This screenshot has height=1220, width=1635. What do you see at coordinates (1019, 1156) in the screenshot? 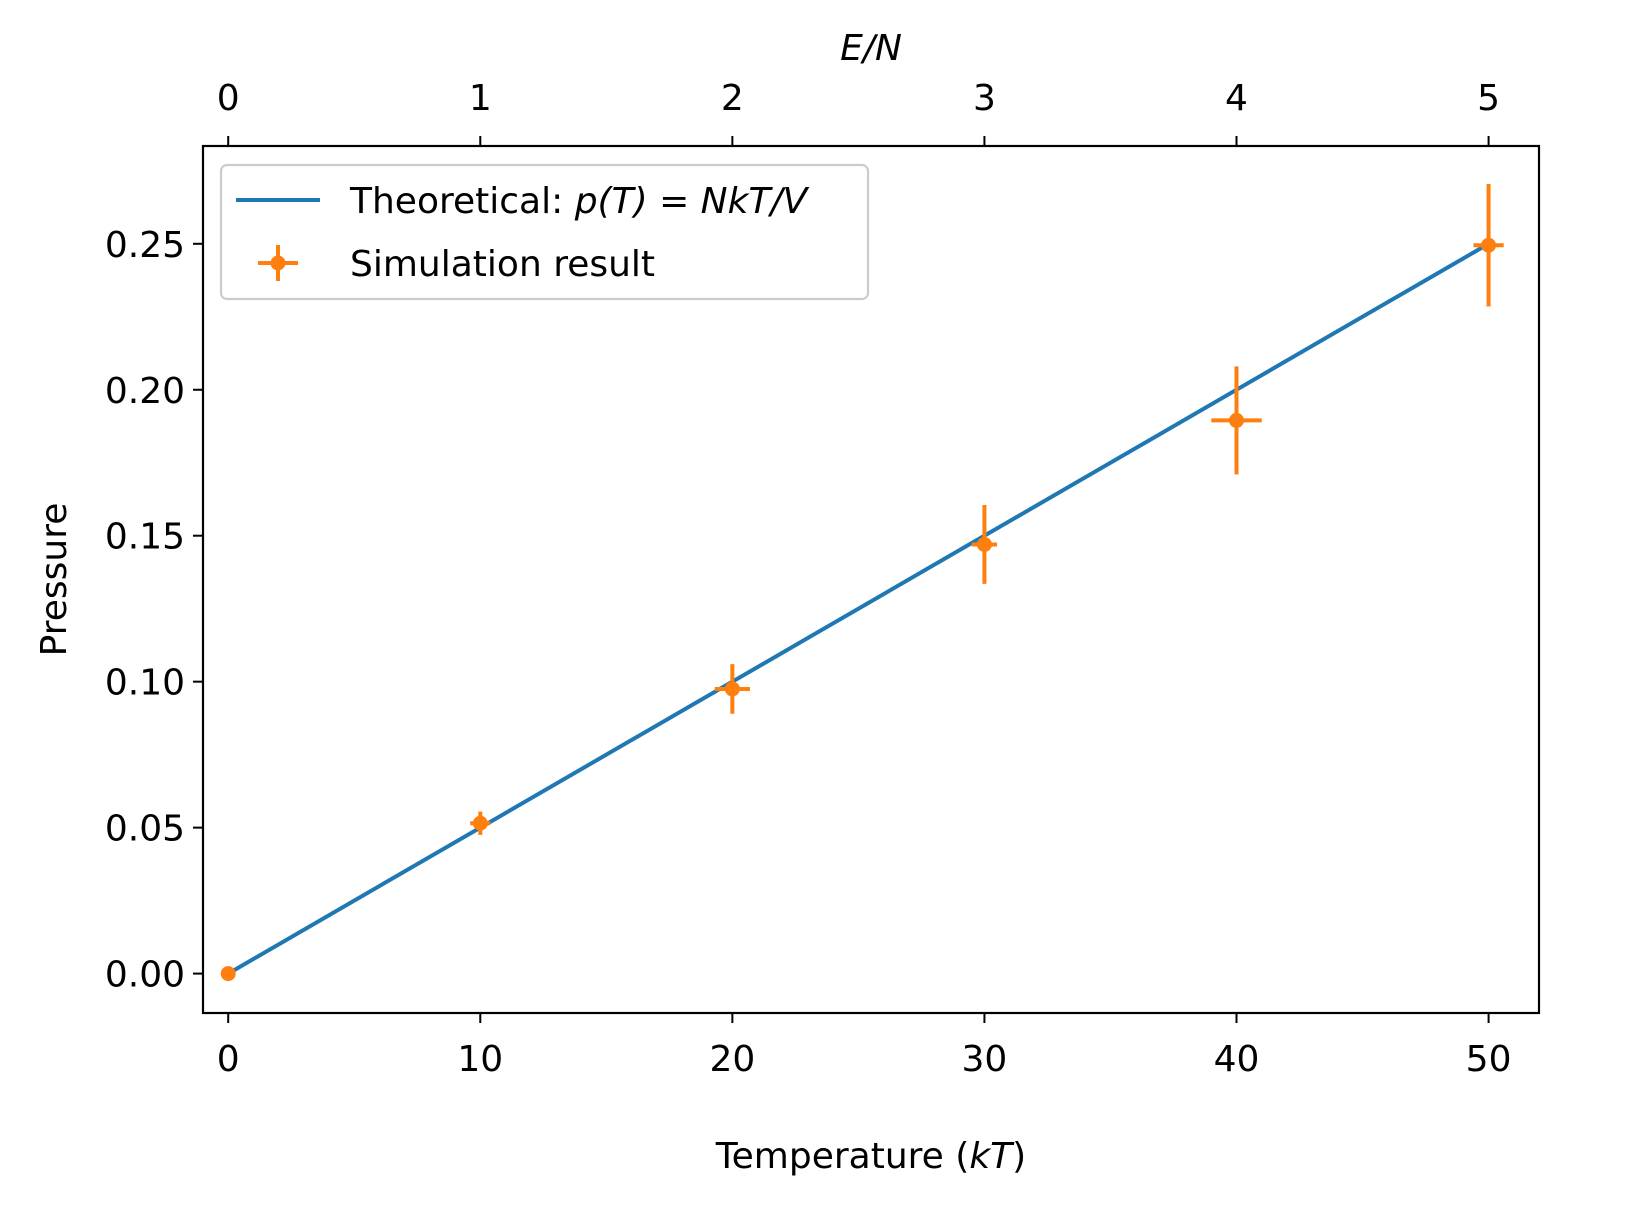
I see `x-axis-label-suffix: )` at bounding box center [1019, 1156].